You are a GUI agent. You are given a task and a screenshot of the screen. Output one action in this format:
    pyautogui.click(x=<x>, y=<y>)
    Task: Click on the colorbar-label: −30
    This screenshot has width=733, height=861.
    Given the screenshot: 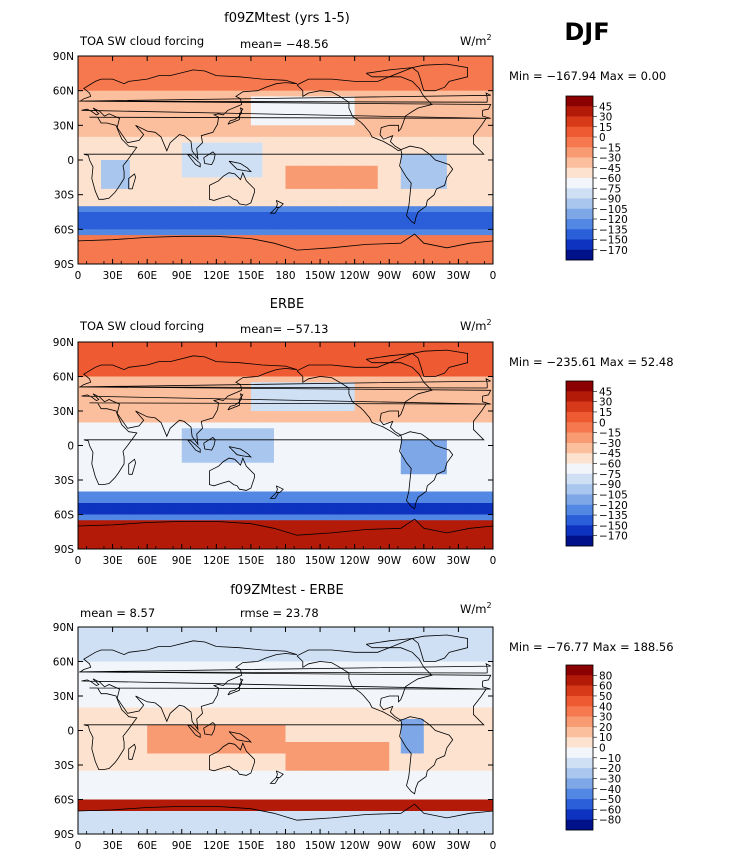 What is the action you would take?
    pyautogui.click(x=610, y=444)
    